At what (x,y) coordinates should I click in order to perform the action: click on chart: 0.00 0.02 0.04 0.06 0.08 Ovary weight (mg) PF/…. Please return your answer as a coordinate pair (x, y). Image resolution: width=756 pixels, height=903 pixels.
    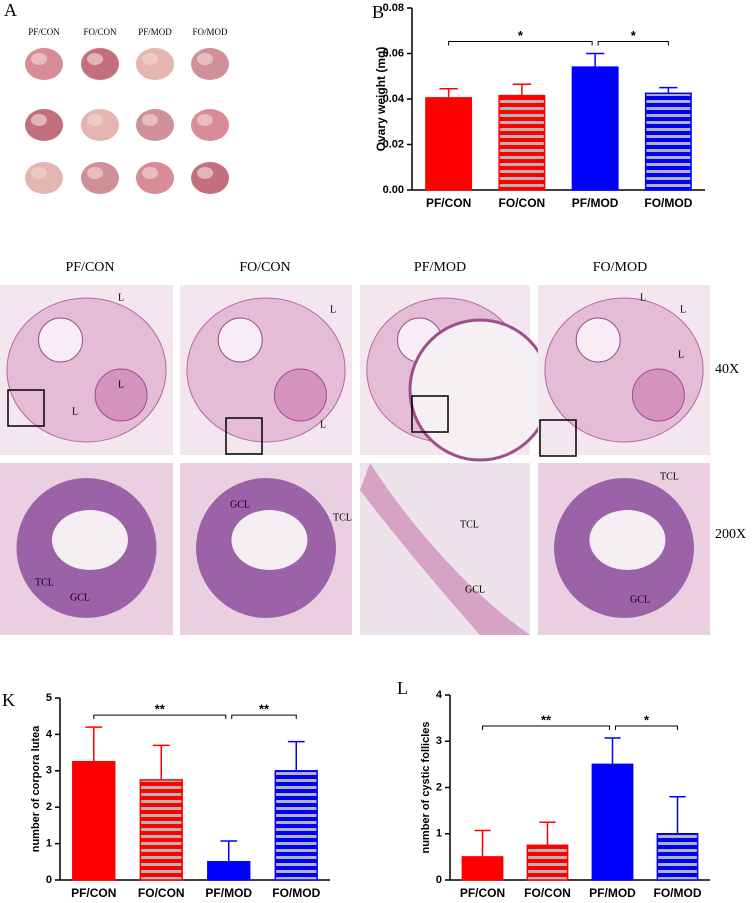
    Looking at the image, I should click on (539, 106).